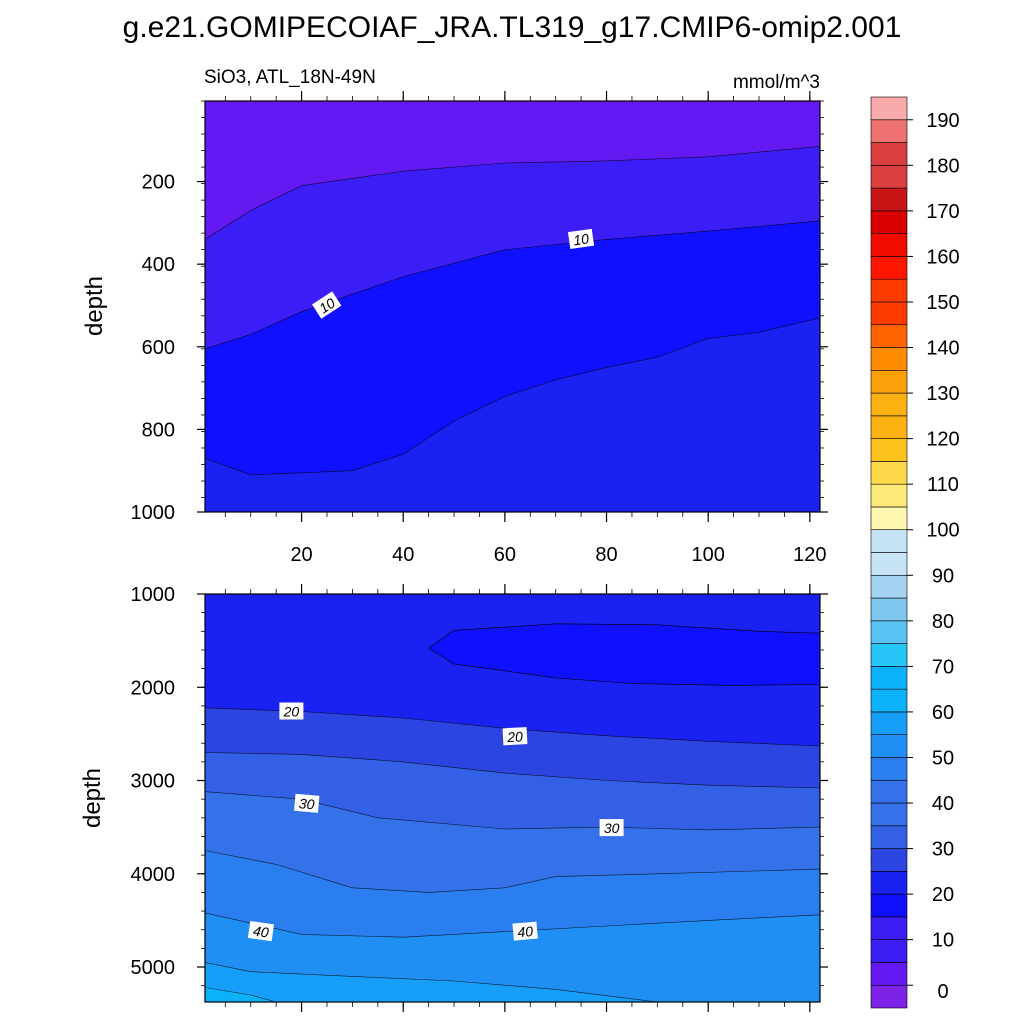  Describe the element at coordinates (158, 430) in the screenshot. I see `y-tick-label: 800` at that location.